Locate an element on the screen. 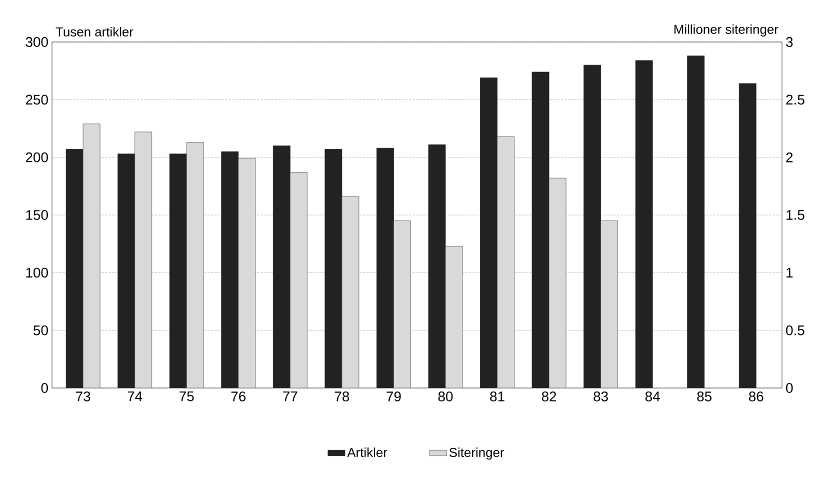 The image size is (828, 489). y2-tick-label: 2 is located at coordinates (789, 157).